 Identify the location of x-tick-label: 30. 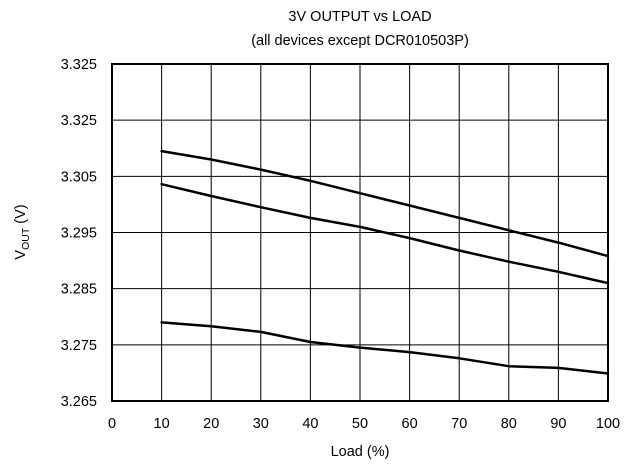
(261, 424).